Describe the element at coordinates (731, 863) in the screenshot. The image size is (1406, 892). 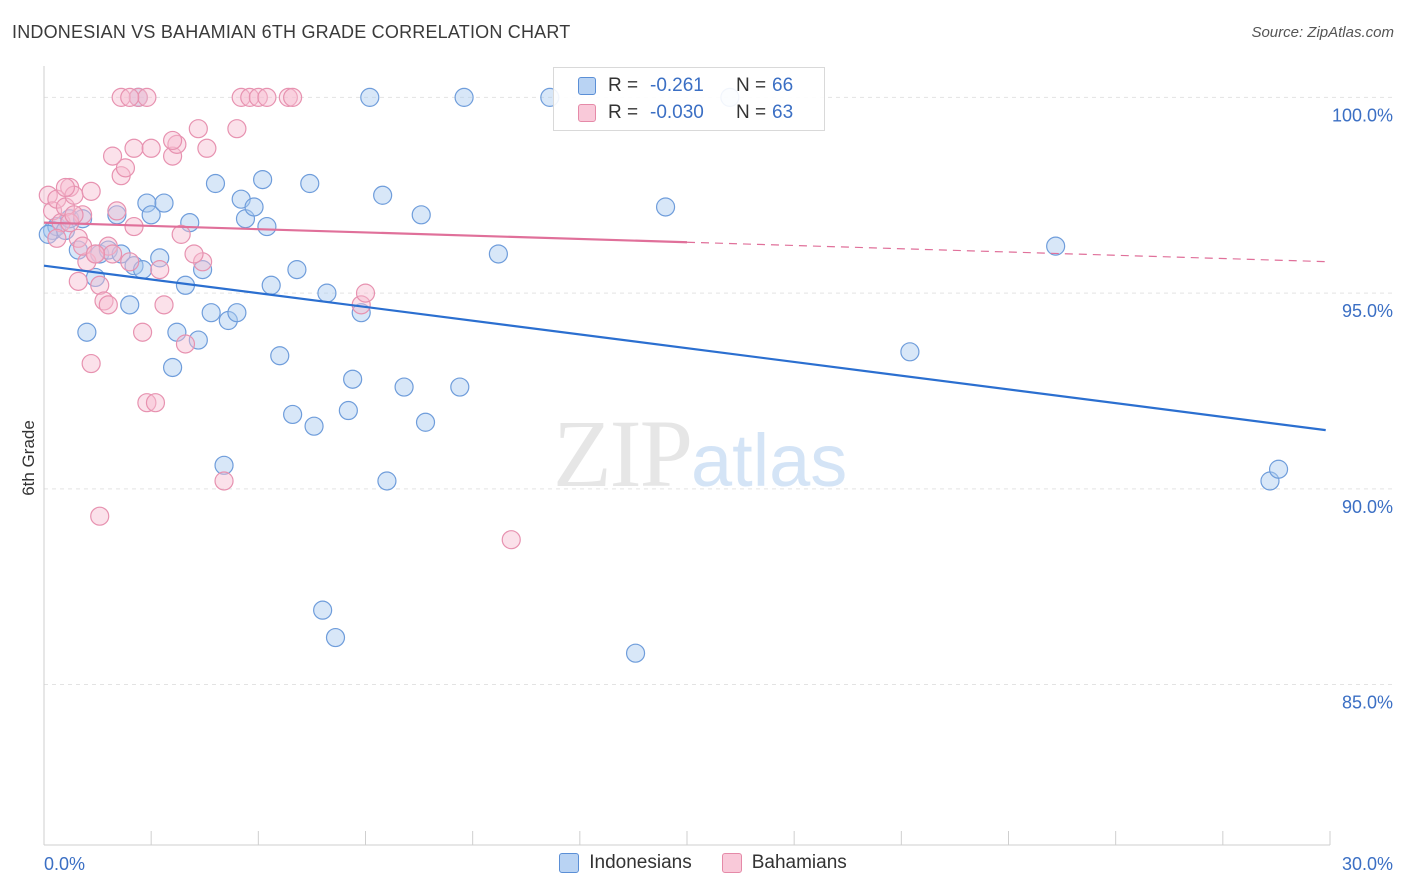
I see `legend-swatch-bahamians` at that location.